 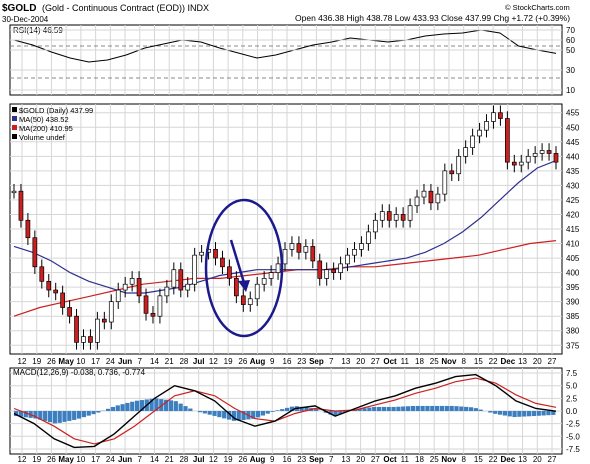 I want to click on price-tick-label: 435, so click(x=573, y=171).